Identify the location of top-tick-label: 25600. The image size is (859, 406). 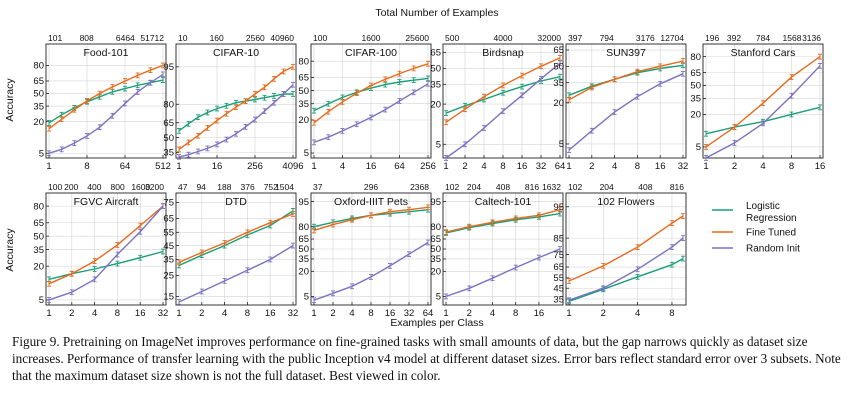
(417, 38).